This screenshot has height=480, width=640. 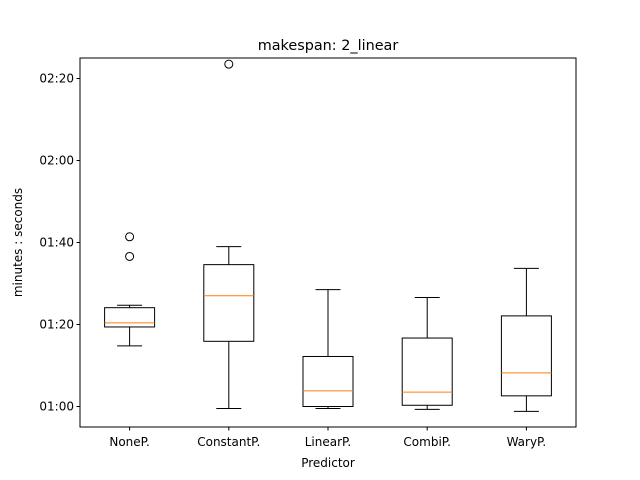 What do you see at coordinates (56, 79) in the screenshot?
I see `y-tick-label: 02:20` at bounding box center [56, 79].